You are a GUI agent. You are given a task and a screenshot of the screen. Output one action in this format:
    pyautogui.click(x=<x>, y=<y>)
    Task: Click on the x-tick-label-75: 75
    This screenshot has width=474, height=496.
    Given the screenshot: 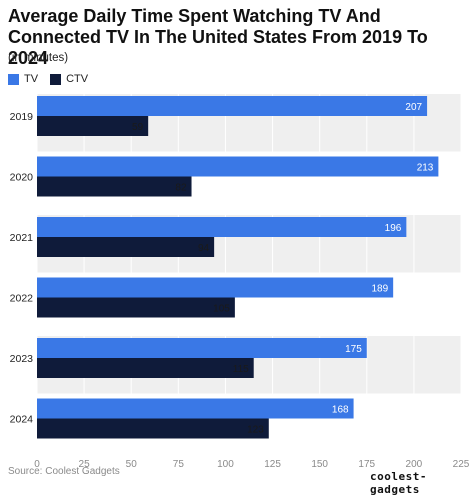 What is the action you would take?
    pyautogui.click(x=179, y=464)
    